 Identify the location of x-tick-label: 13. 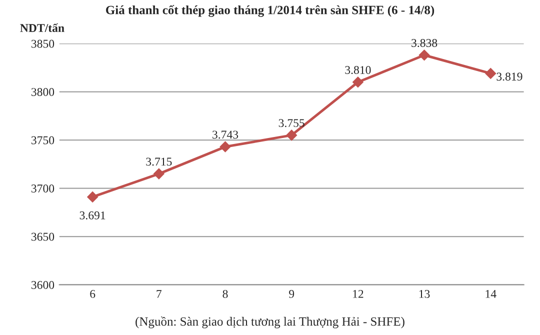
(424, 294).